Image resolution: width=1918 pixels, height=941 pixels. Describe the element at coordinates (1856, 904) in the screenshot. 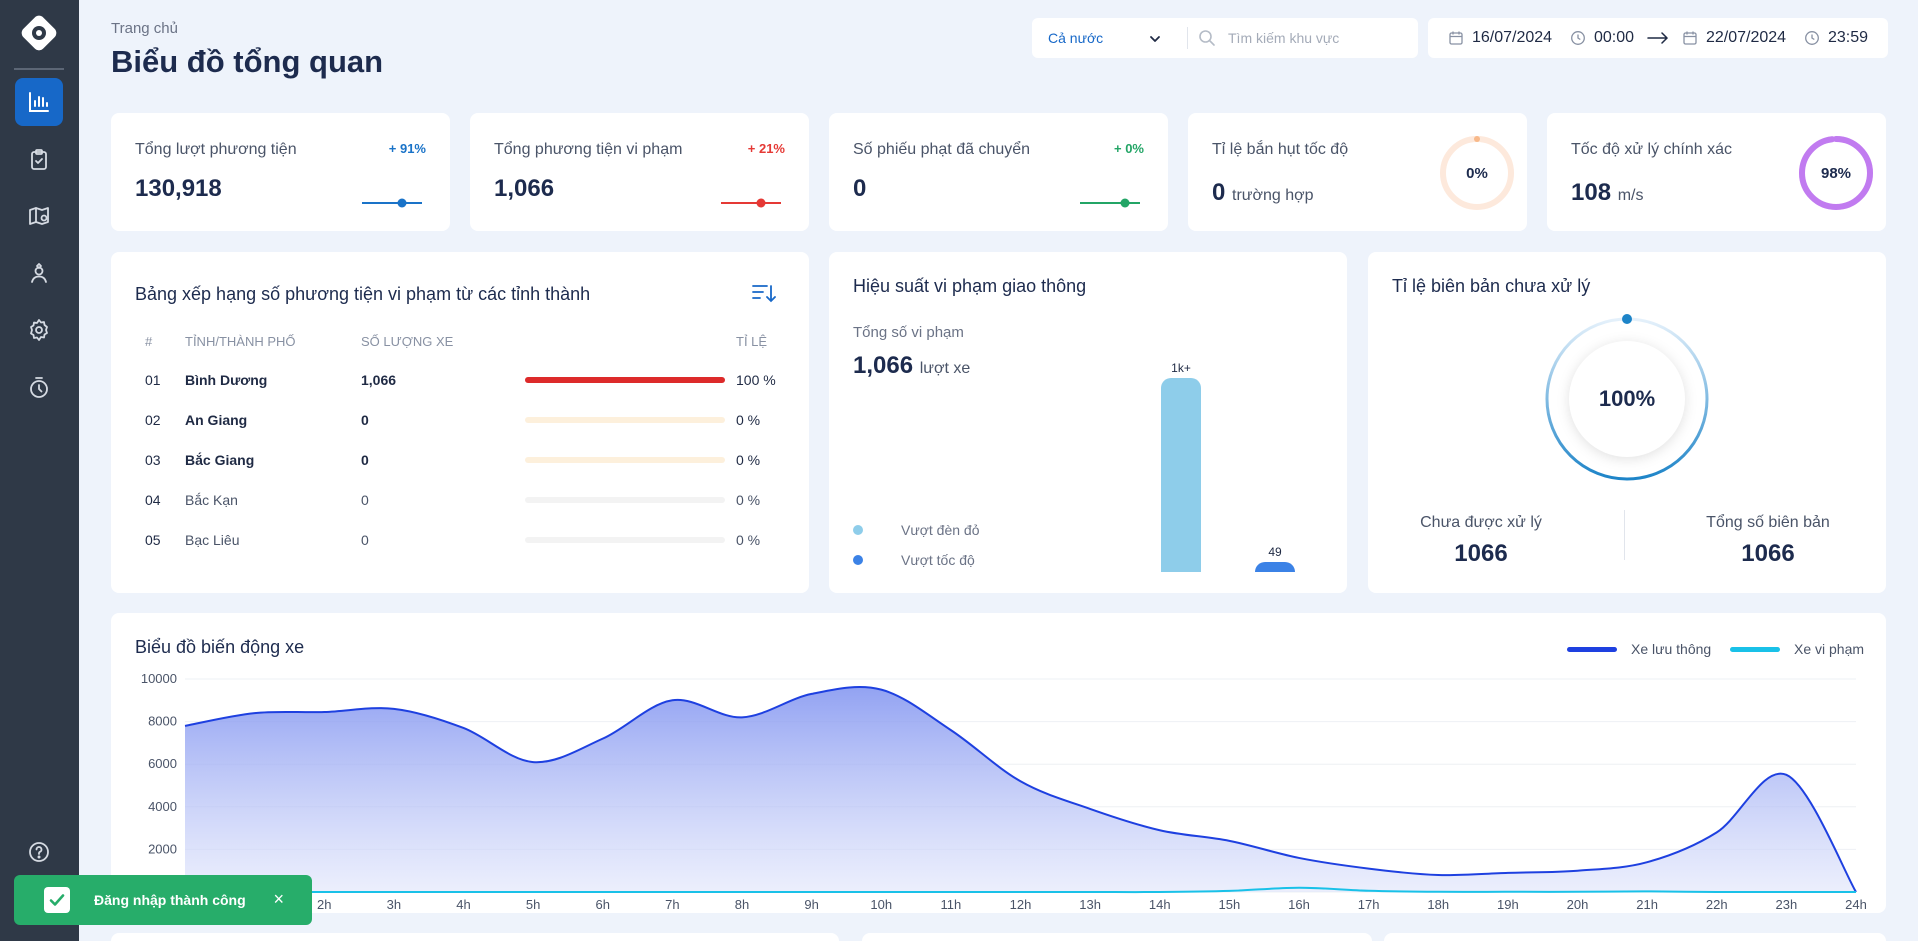

I see `x-tick-label: 24h` at that location.